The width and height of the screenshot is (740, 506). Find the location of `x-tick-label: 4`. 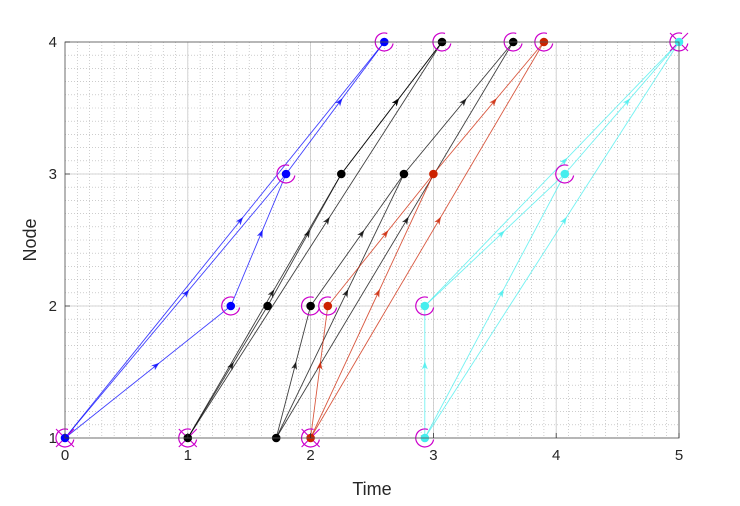

x-tick-label: 4 is located at coordinates (556, 455).